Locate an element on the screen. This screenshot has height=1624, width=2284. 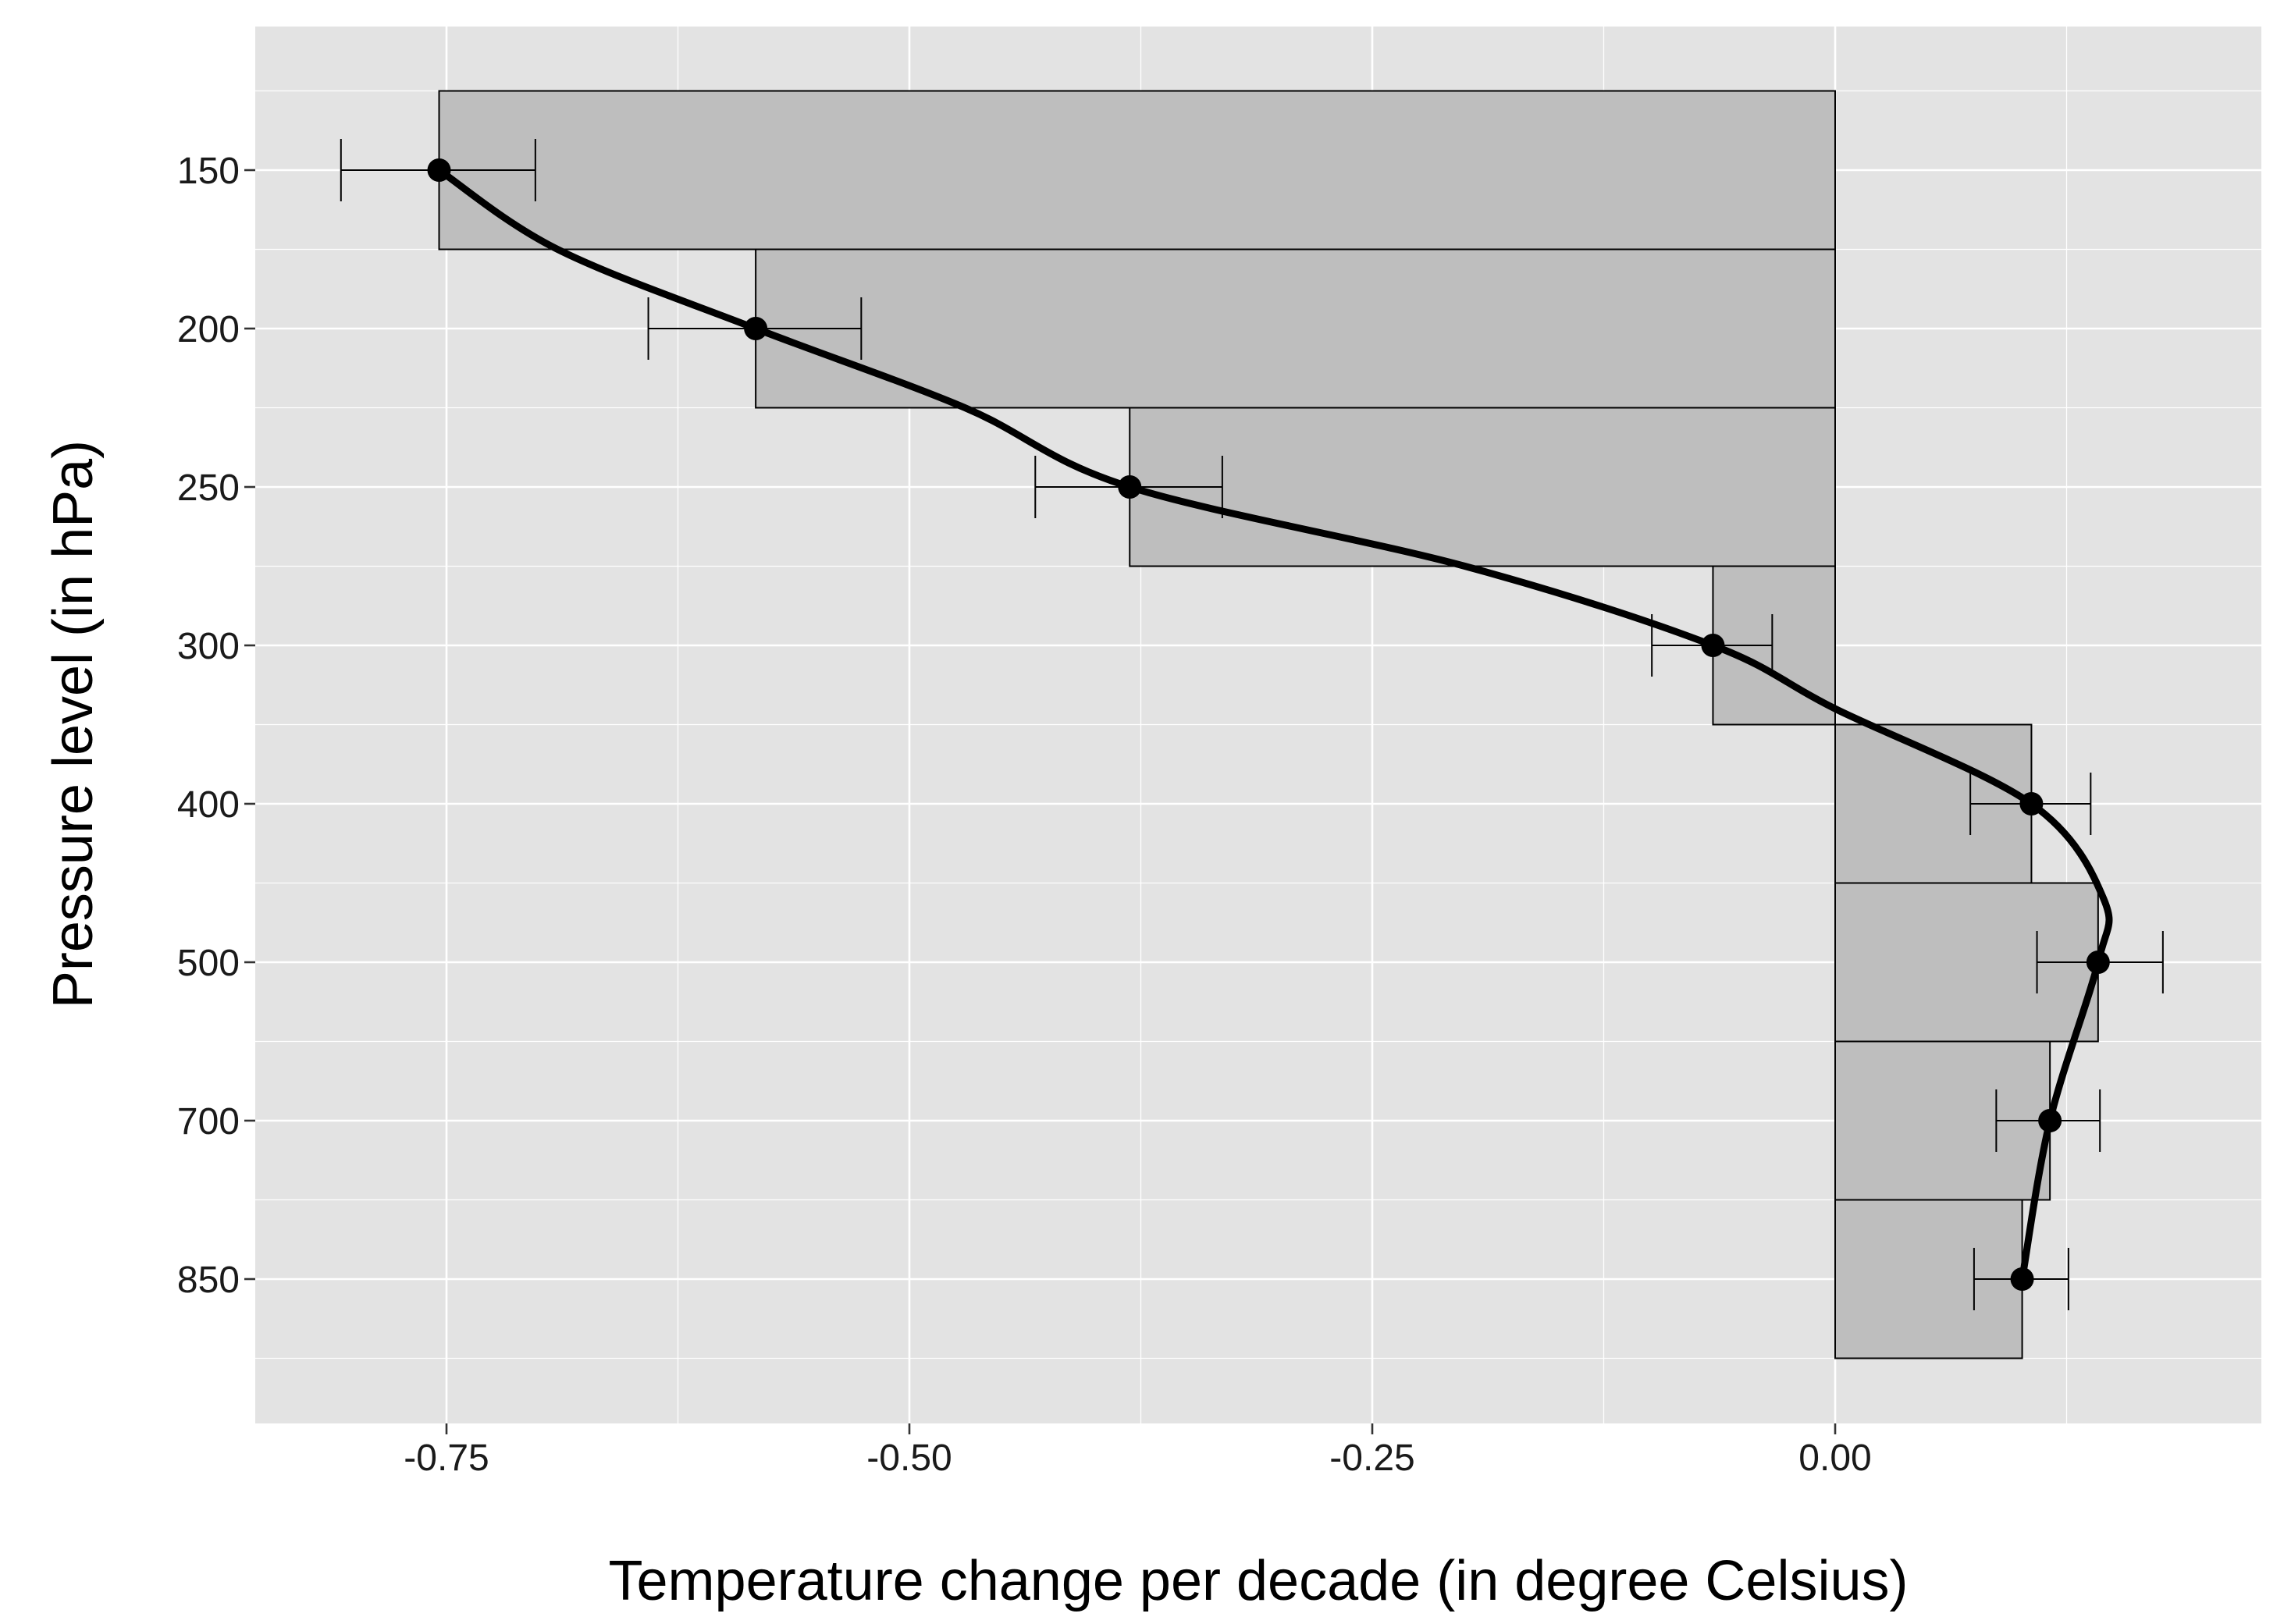
y-tick-label-850: 850 is located at coordinates (208, 1280).